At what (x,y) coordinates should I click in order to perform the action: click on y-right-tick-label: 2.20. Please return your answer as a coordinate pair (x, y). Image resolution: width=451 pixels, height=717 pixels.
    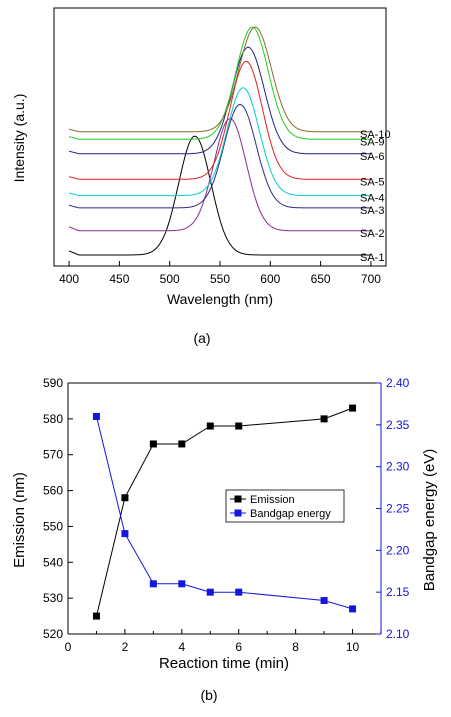
    Looking at the image, I should click on (398, 550).